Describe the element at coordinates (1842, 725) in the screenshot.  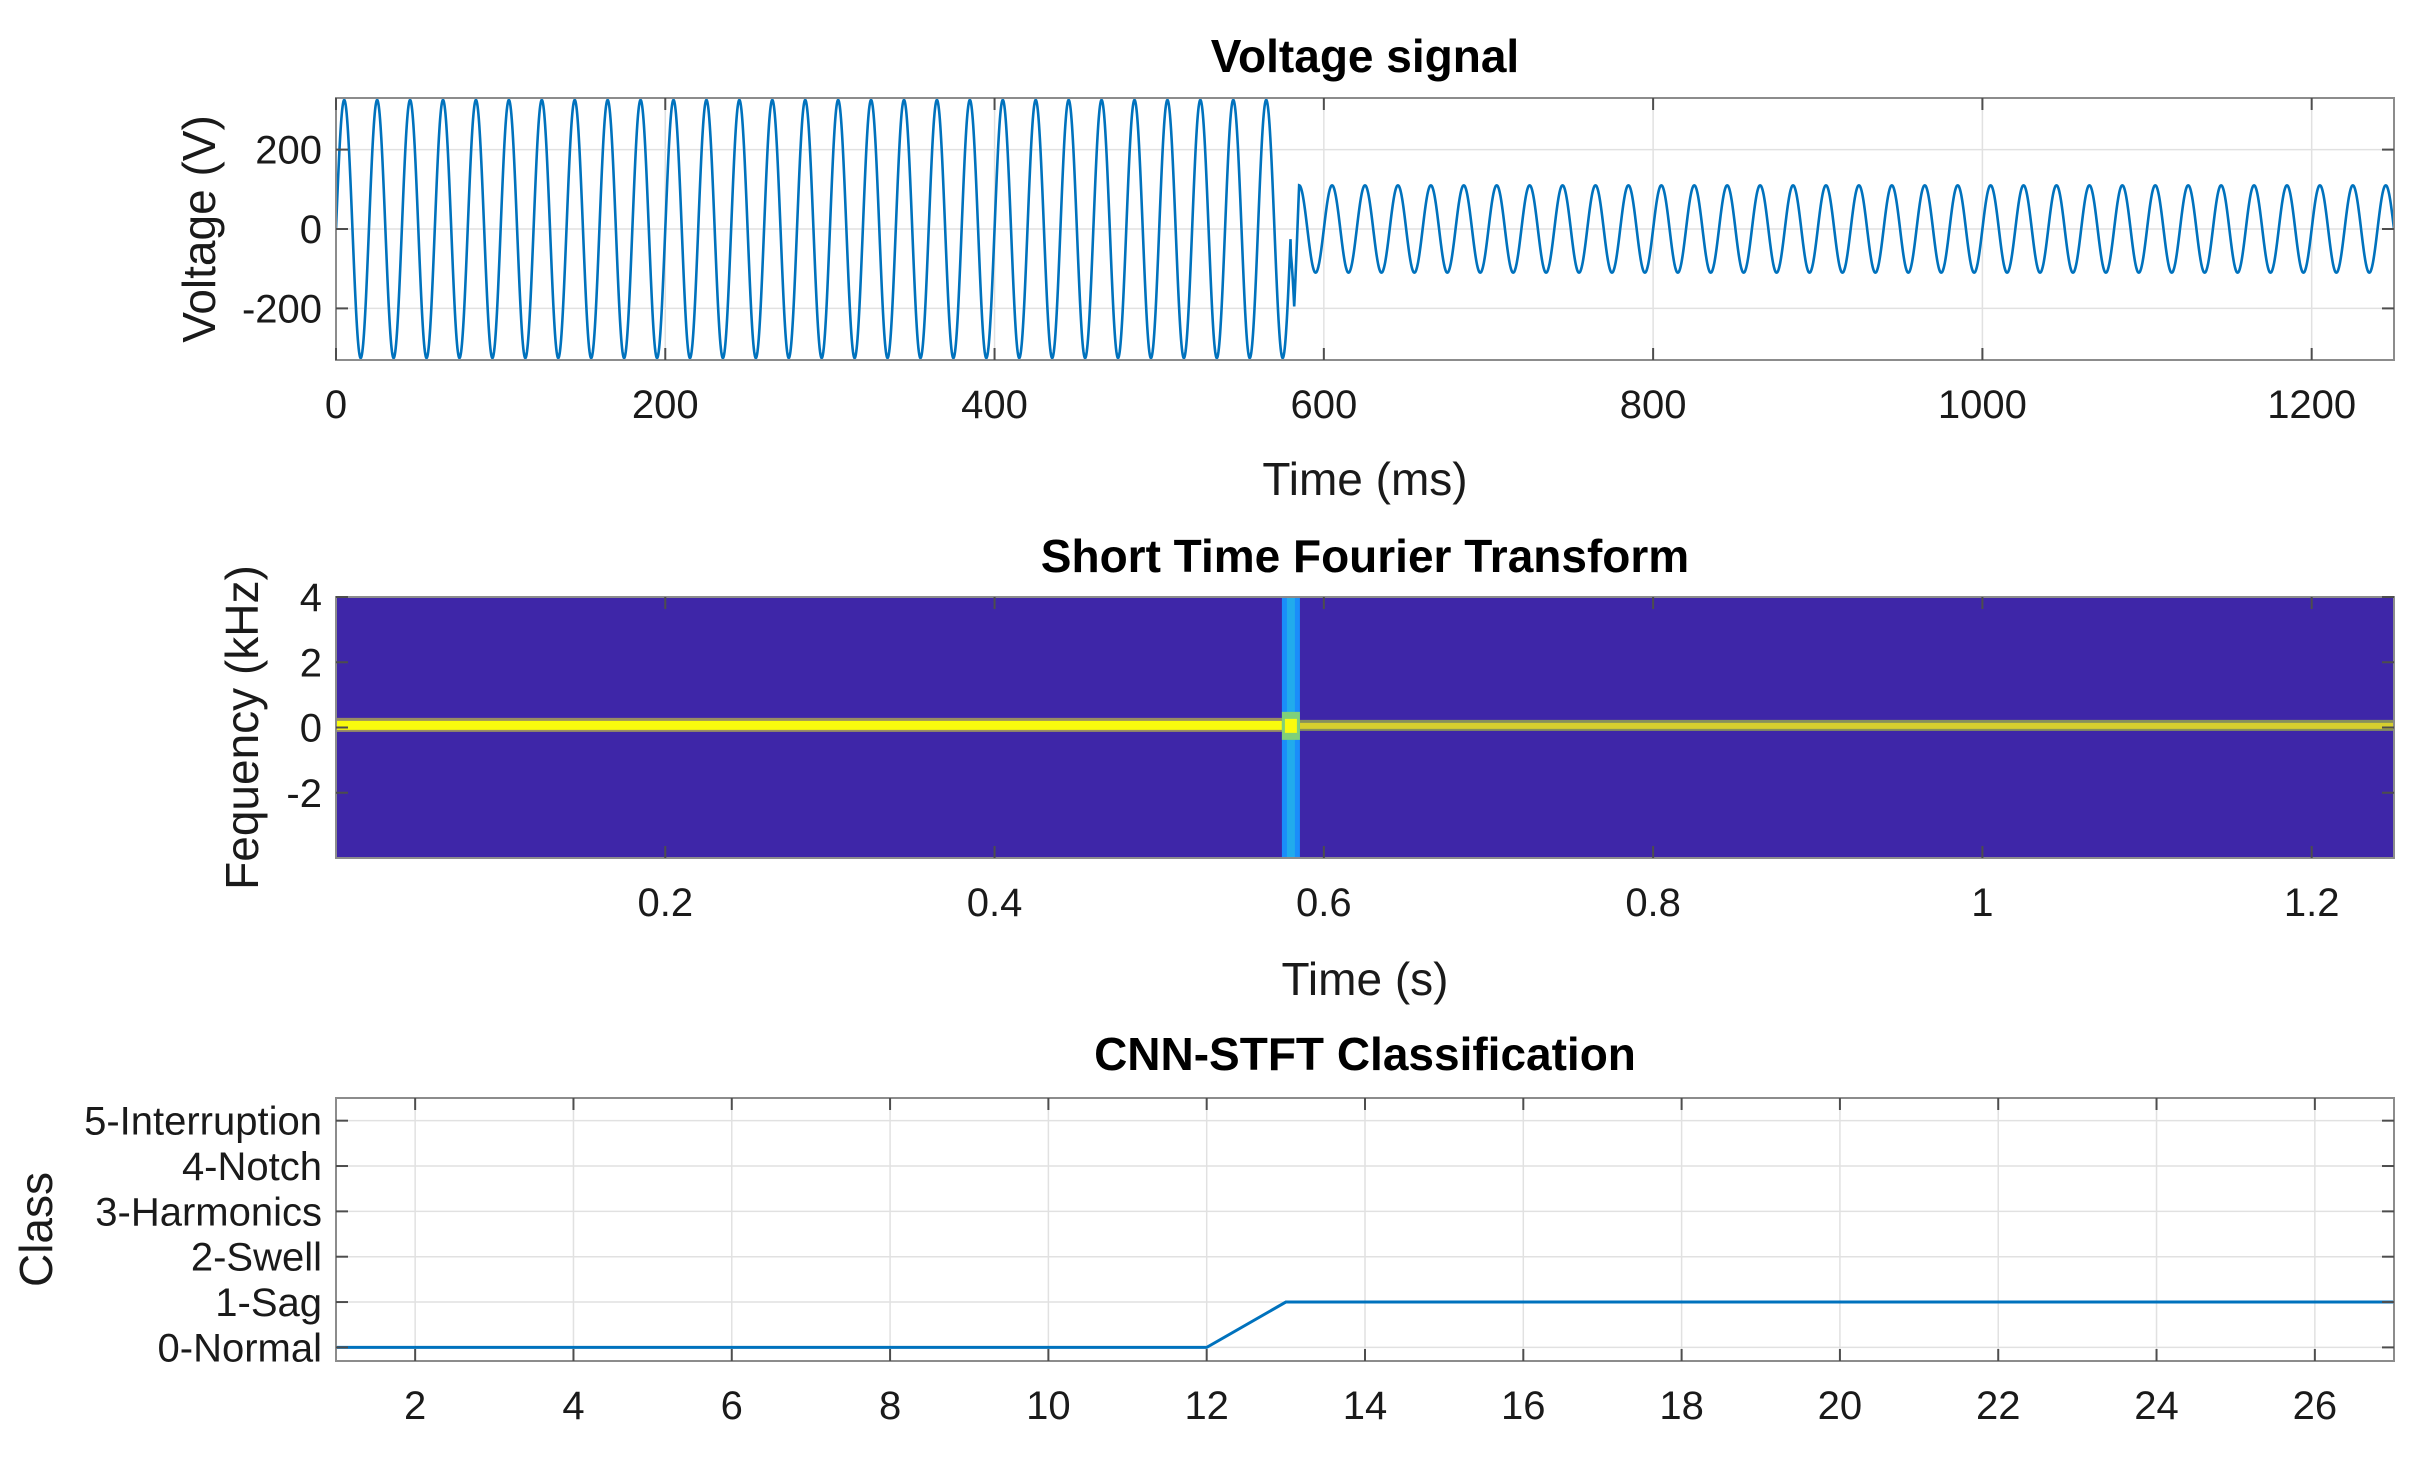
I see `stft-frequency-line-after` at that location.